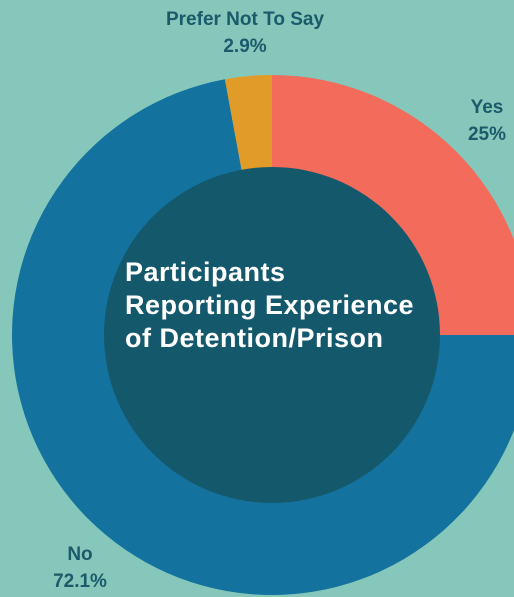  What do you see at coordinates (80, 581) in the screenshot?
I see `value-label: 72.1%` at bounding box center [80, 581].